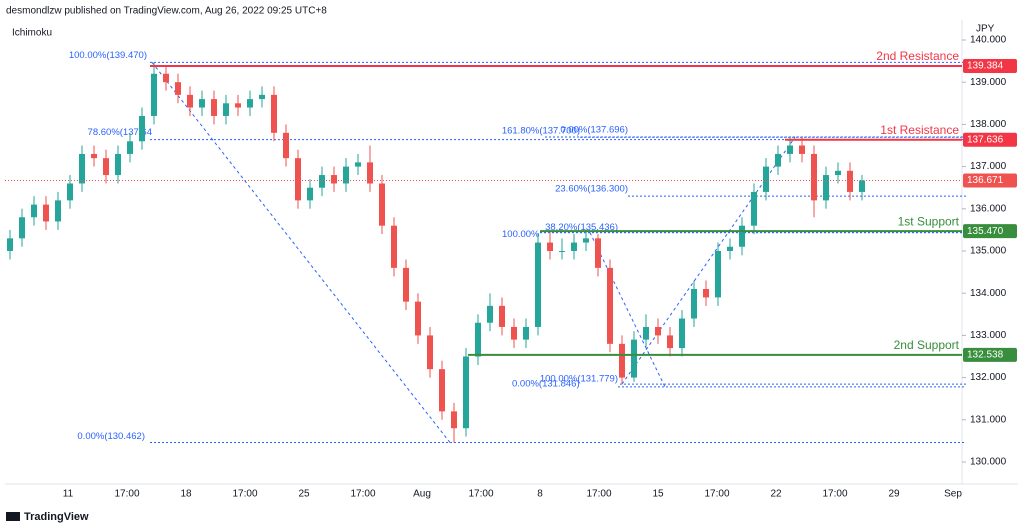  What do you see at coordinates (521, 234) in the screenshot?
I see `fib-label: 100.00%` at bounding box center [521, 234].